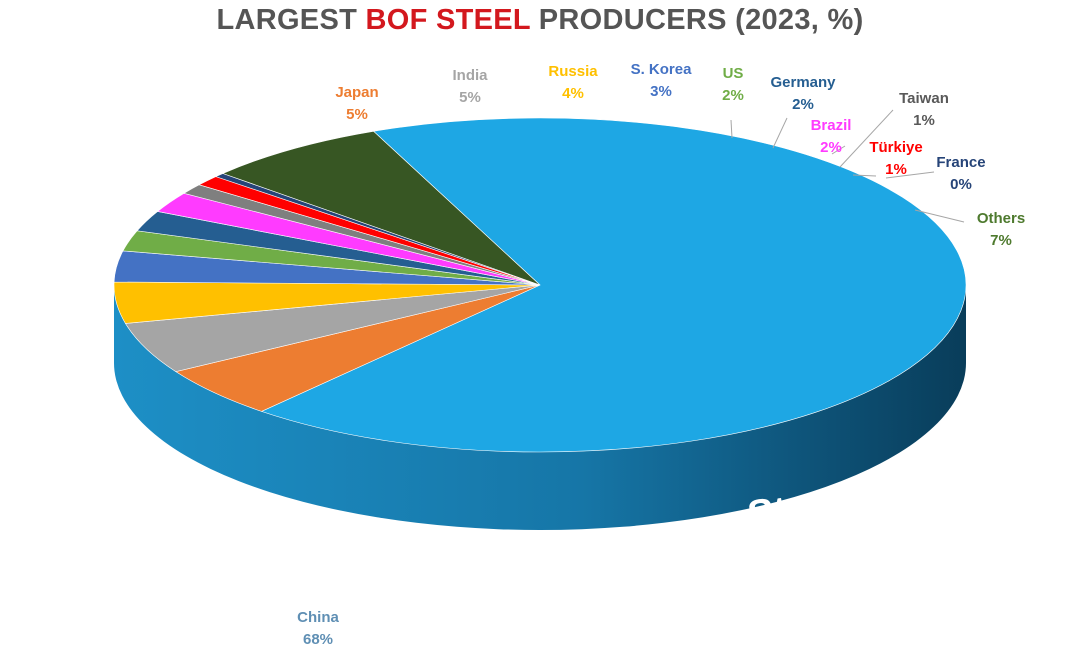 The height and width of the screenshot is (654, 1080). What do you see at coordinates (661, 91) in the screenshot?
I see `label-value-s-korea: 3%` at bounding box center [661, 91].